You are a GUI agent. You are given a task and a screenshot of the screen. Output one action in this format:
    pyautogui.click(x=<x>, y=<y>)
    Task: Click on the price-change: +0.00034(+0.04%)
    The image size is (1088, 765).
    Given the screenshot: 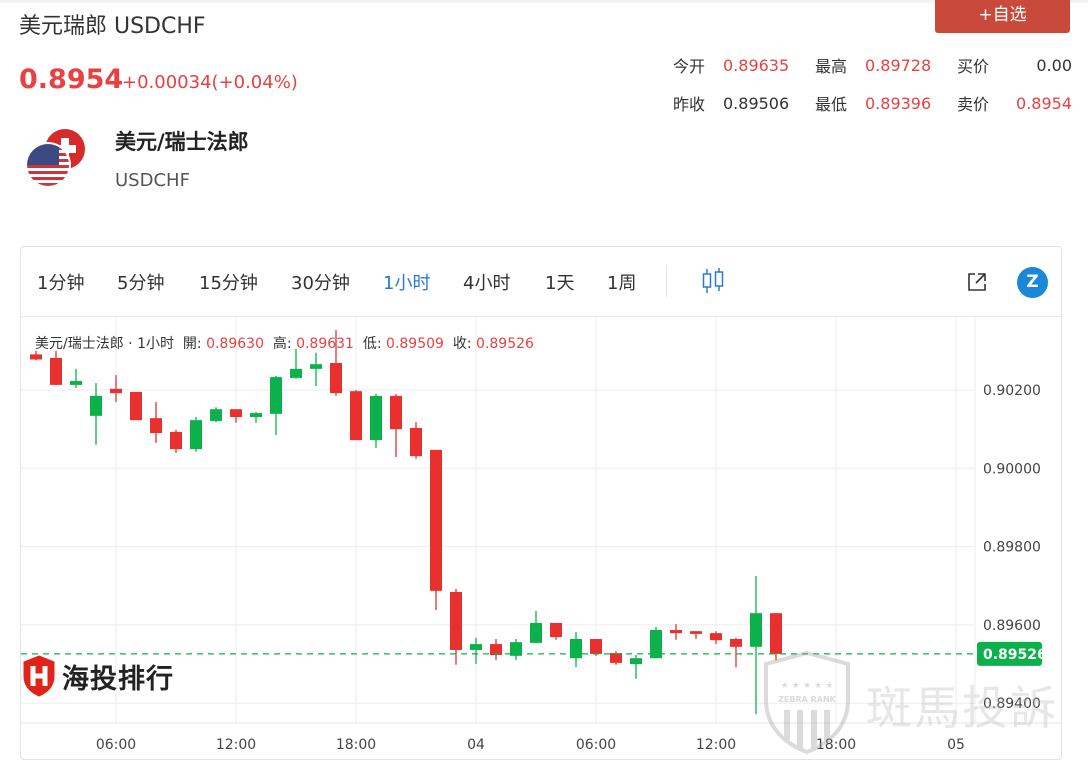 What is the action you would take?
    pyautogui.click(x=210, y=82)
    